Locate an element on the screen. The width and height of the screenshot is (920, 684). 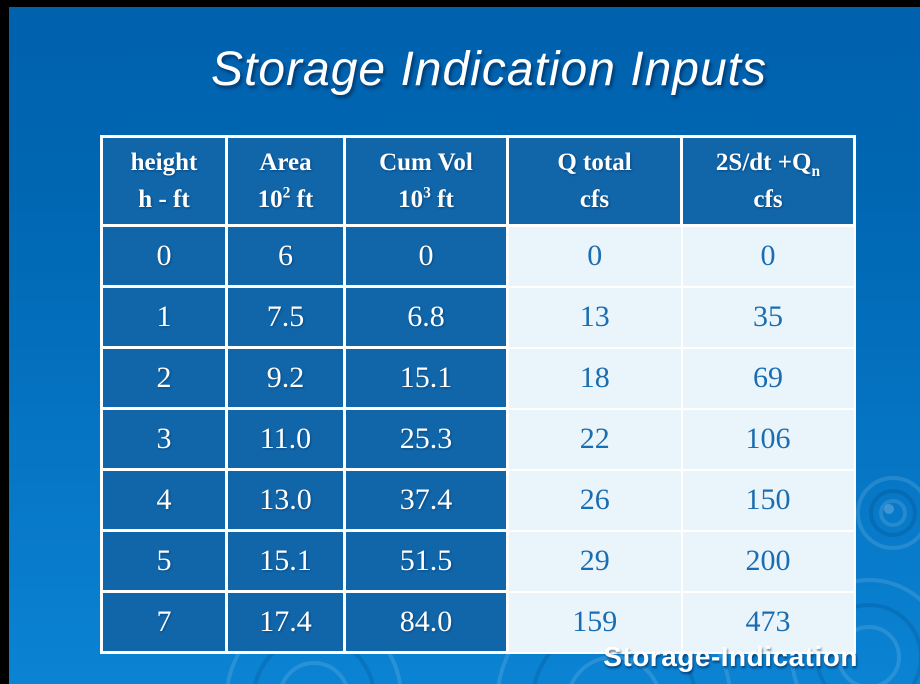
cell-2s-dt-qn: 35 is located at coordinates (768, 317).